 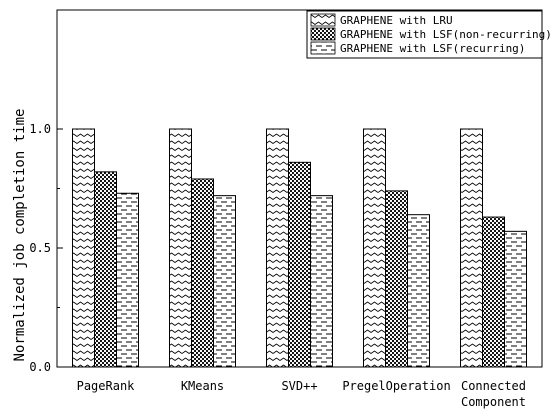 What do you see at coordinates (432, 48) in the screenshot?
I see `legend-label-lsf-recurring: GRAPHENE with LSF(recurring)` at bounding box center [432, 48].